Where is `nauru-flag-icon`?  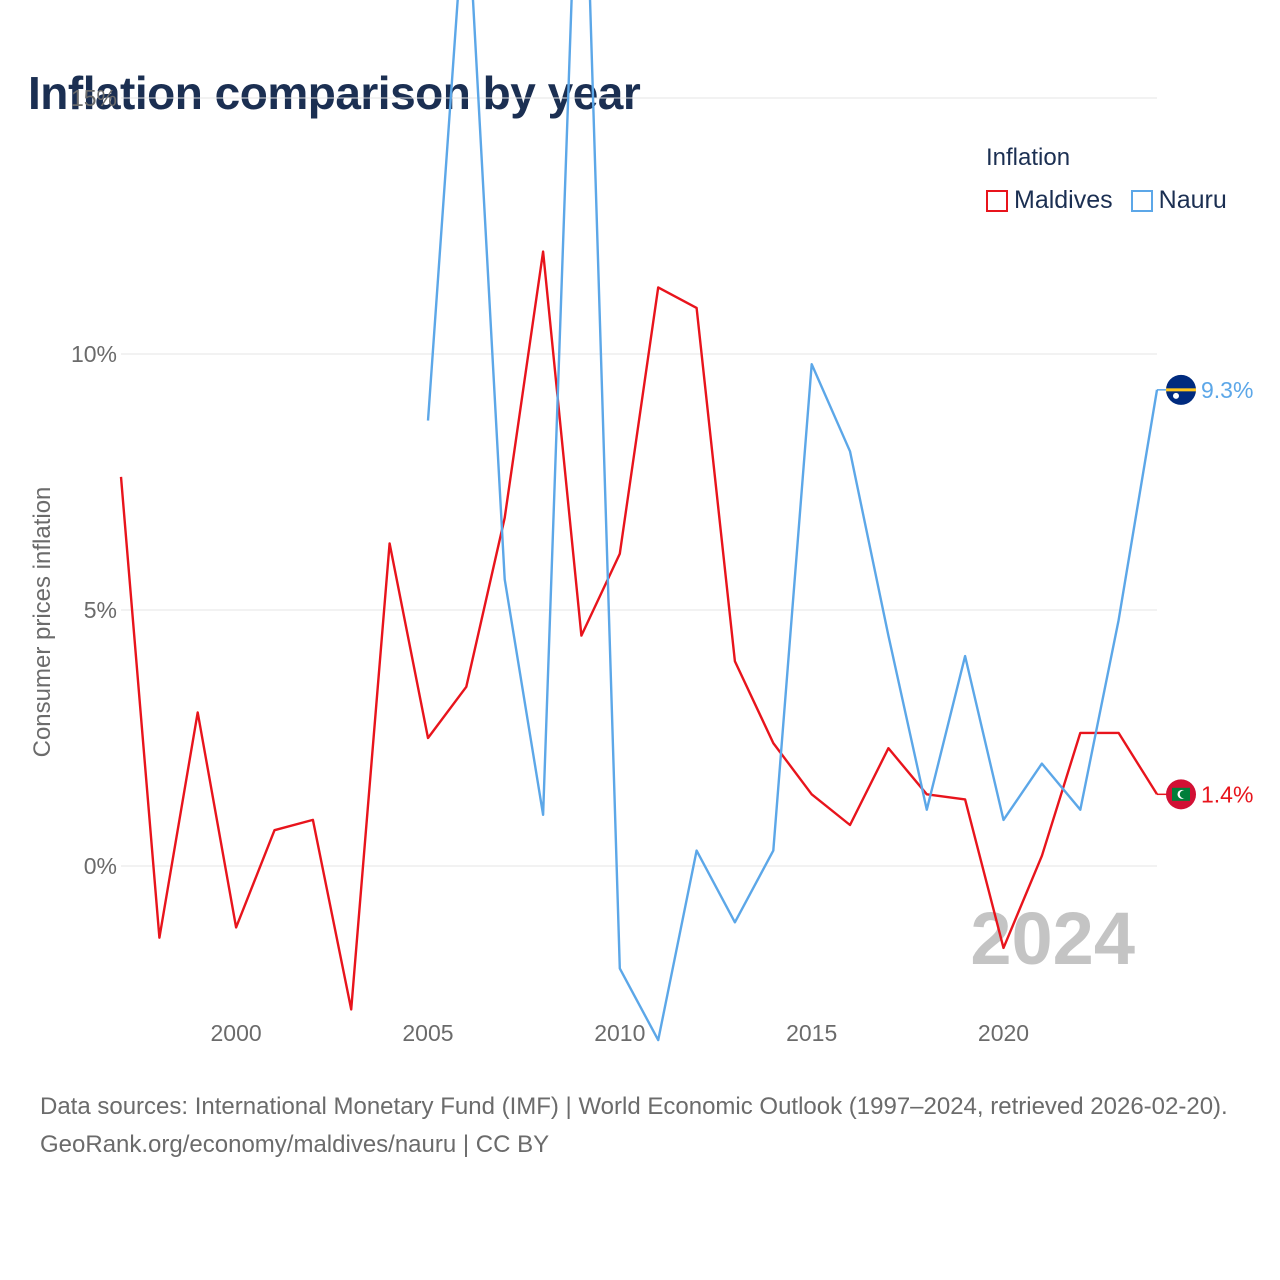
nauru-flag-icon is located at coordinates (1181, 389).